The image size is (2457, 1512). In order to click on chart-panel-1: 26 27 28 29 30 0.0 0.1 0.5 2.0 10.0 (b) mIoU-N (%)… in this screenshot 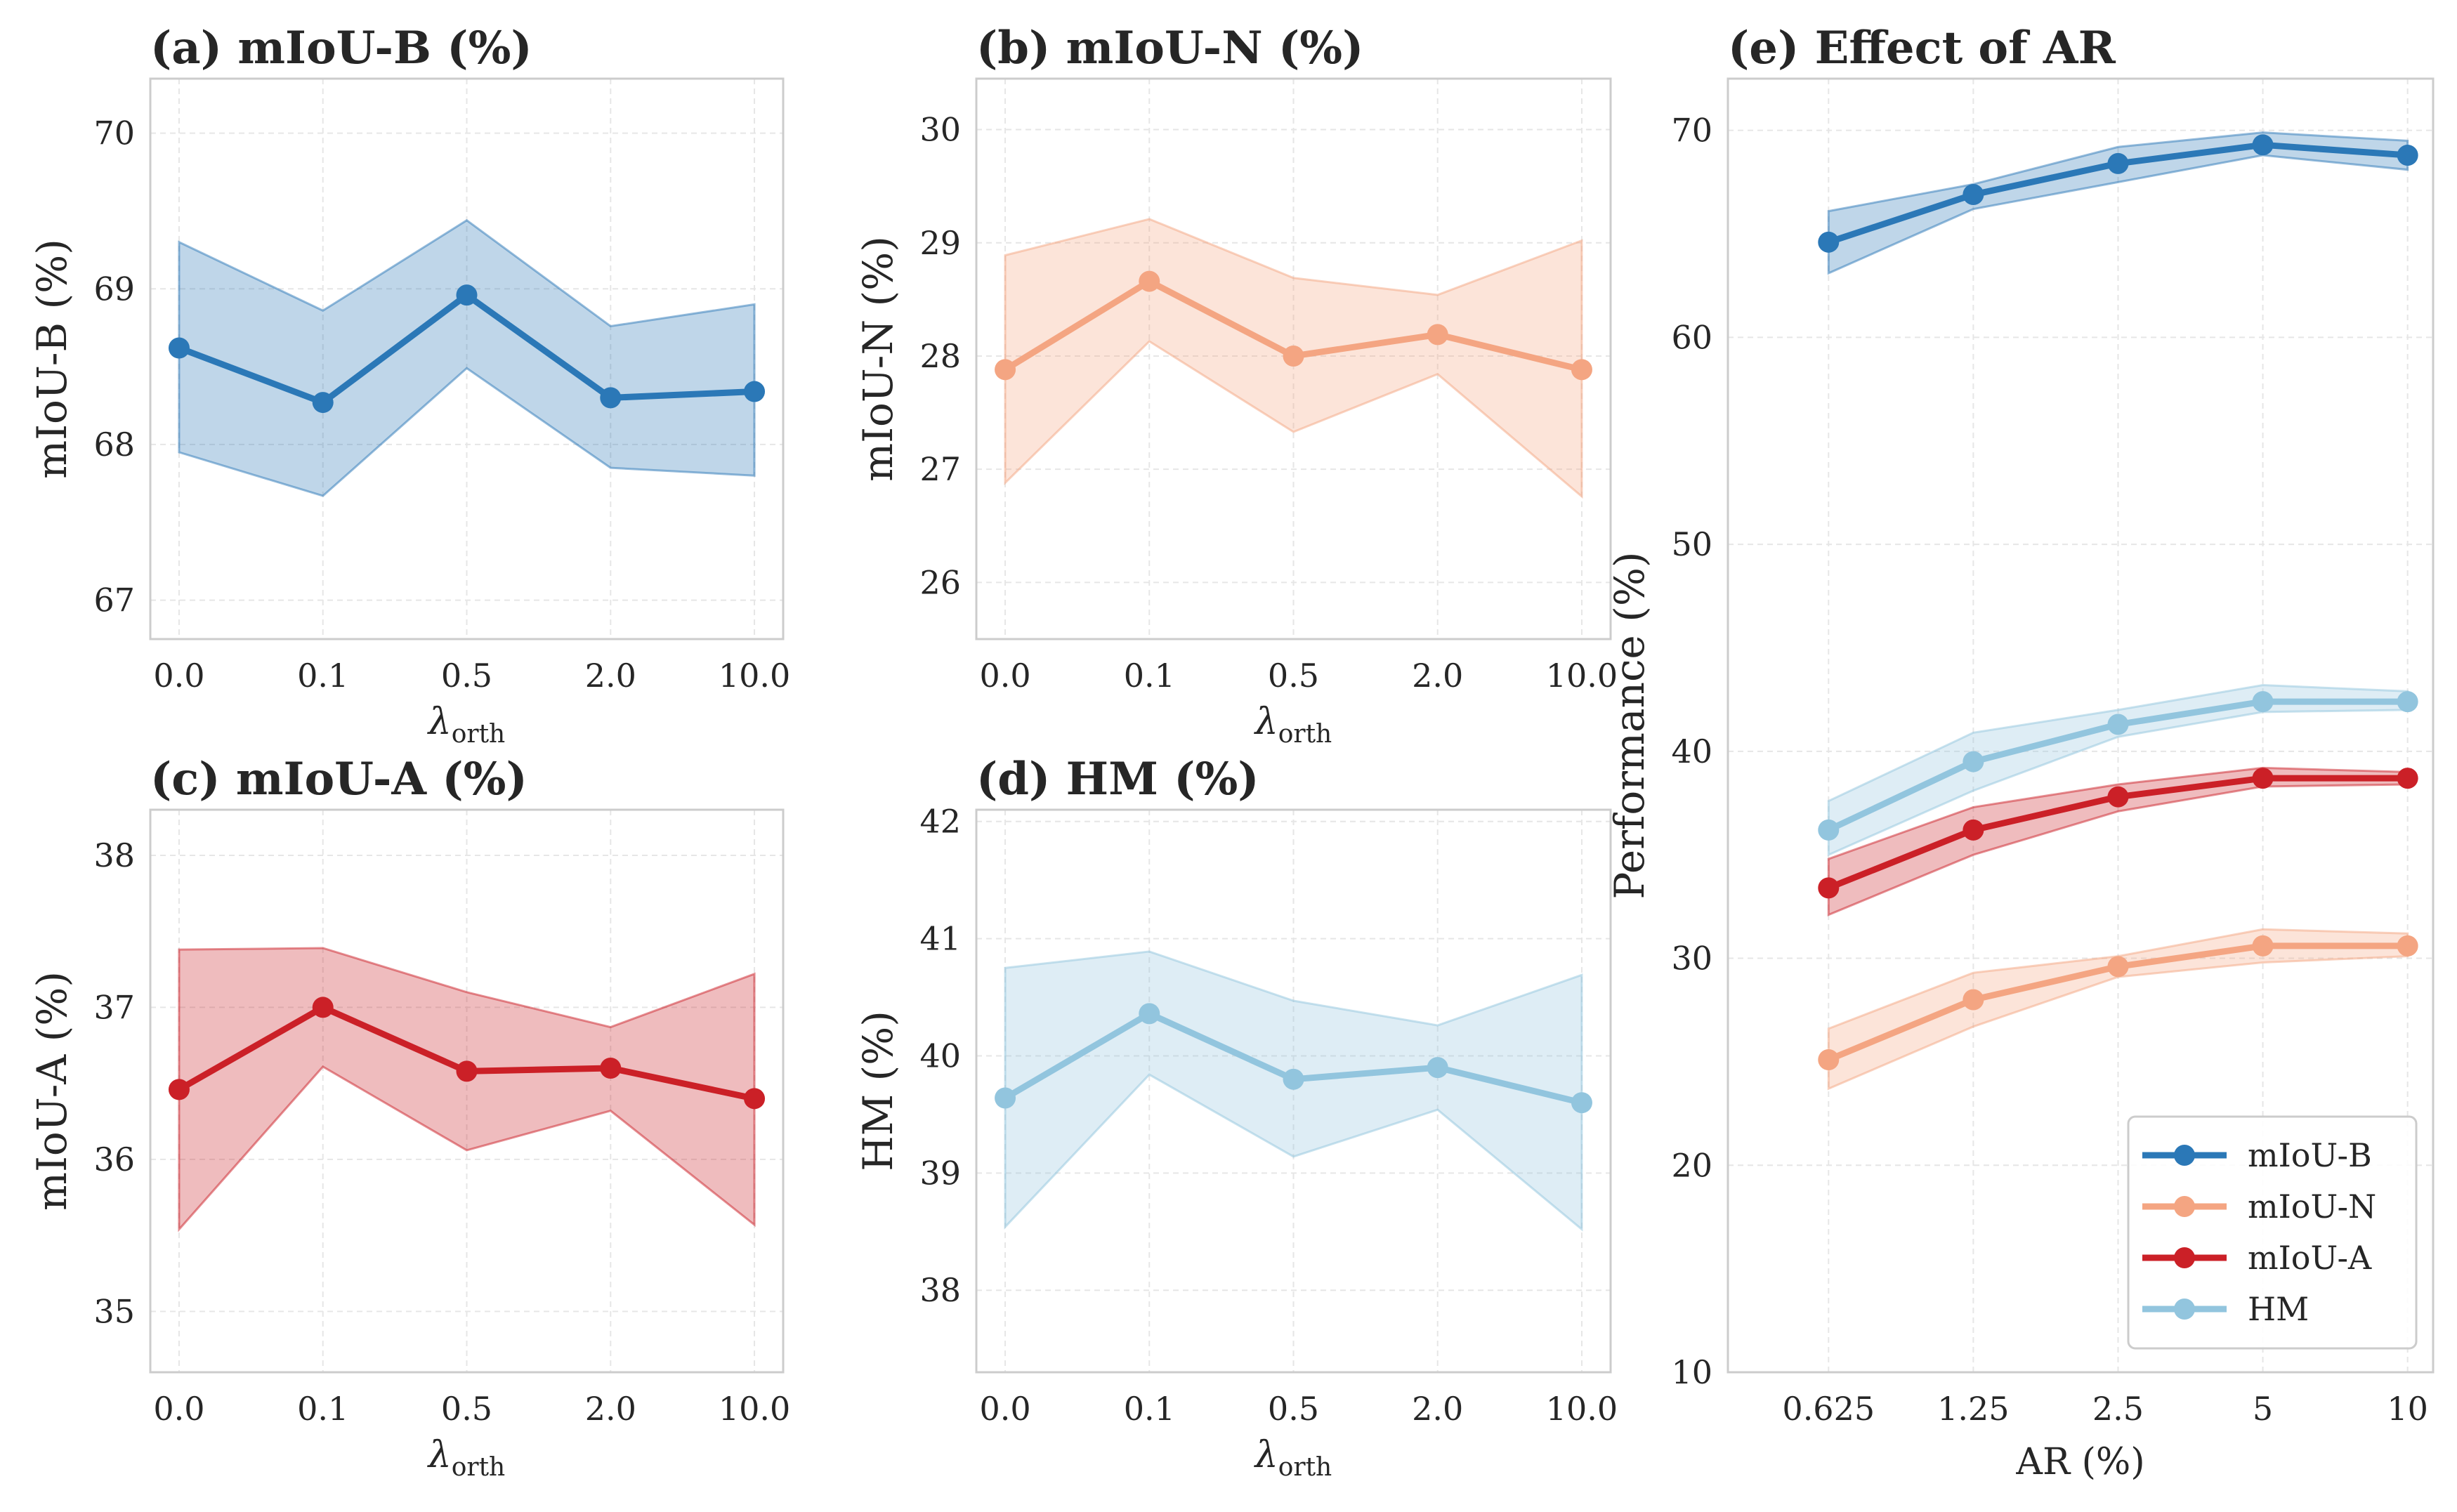, I will do `click(1236, 385)`.